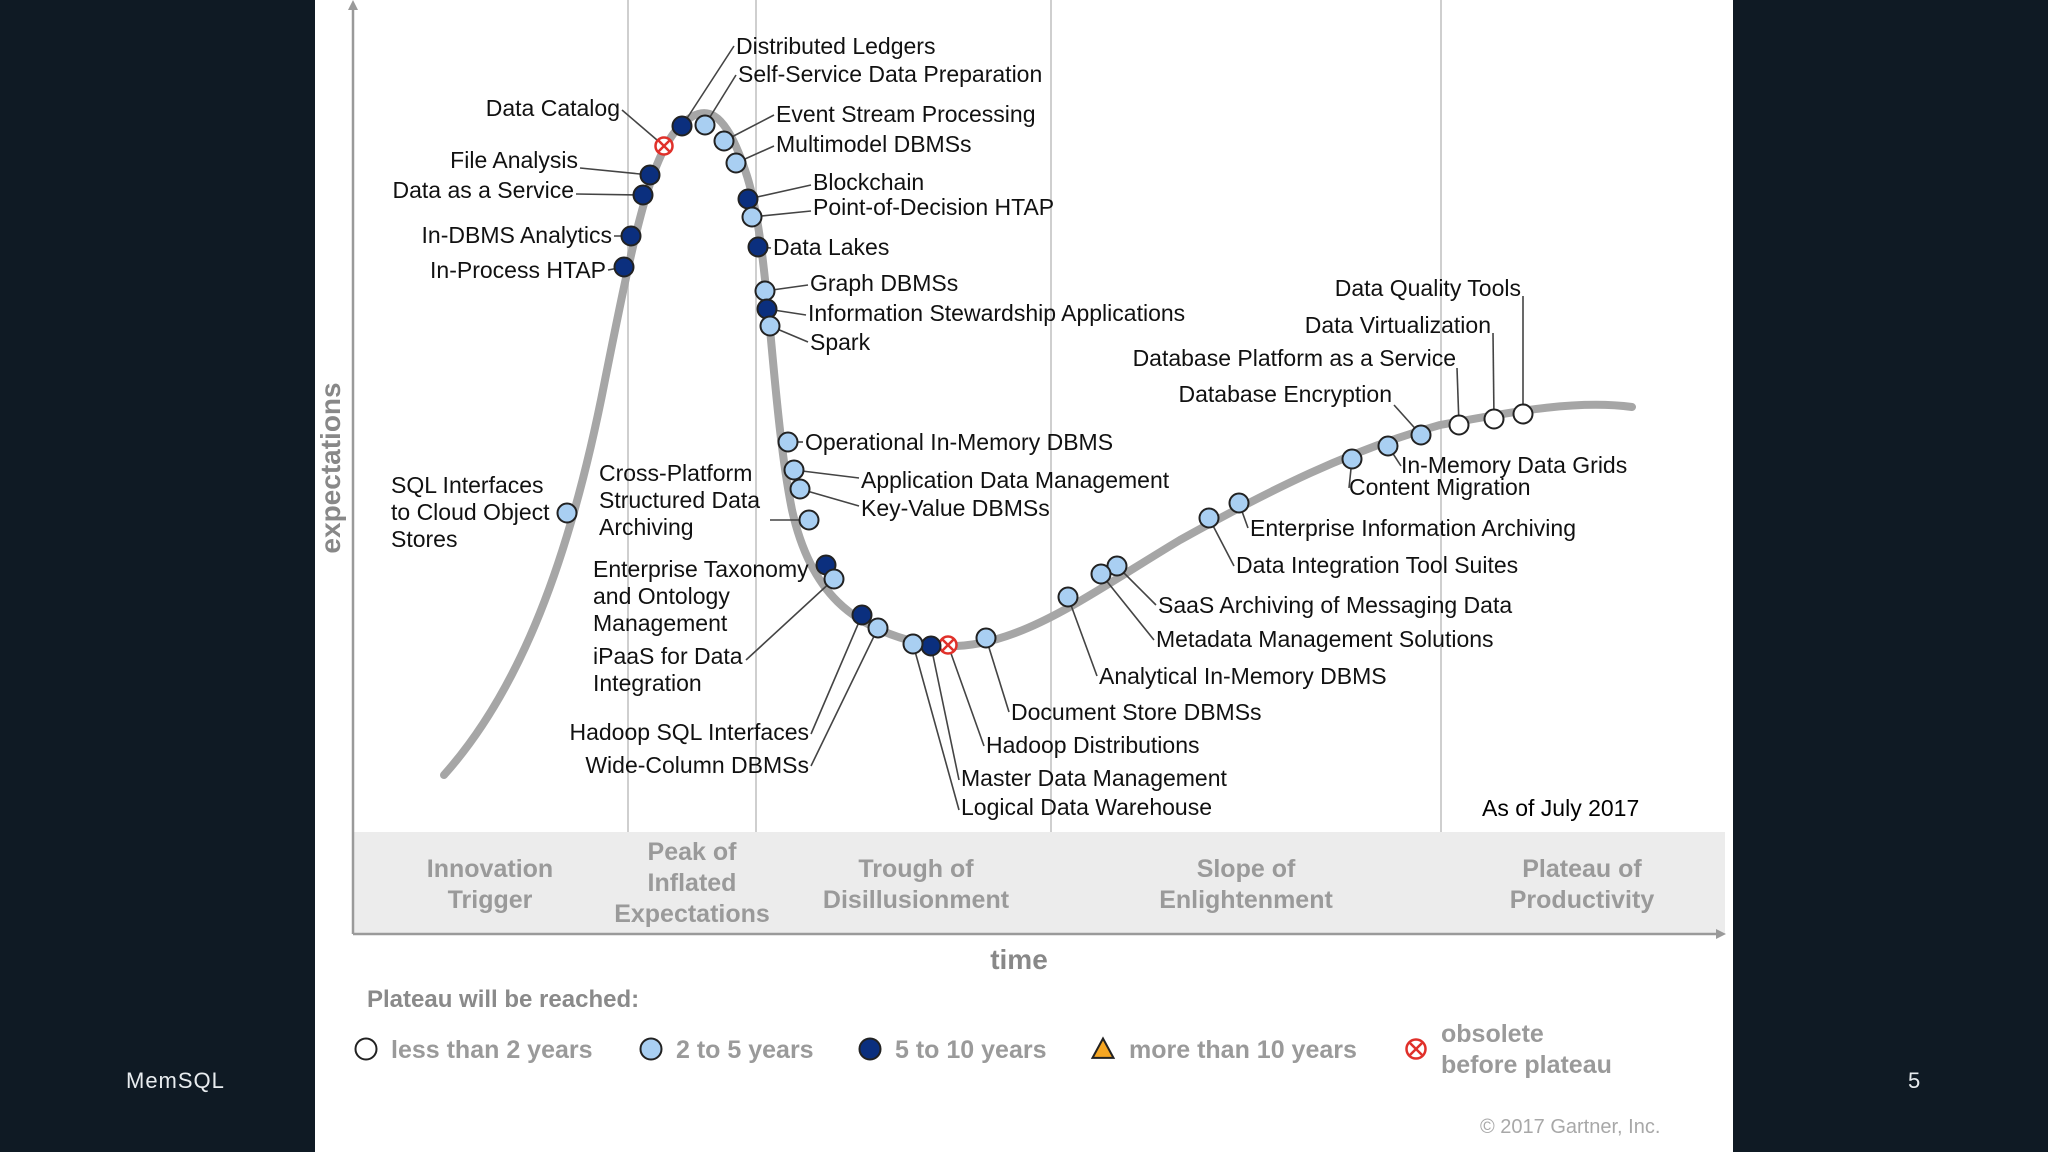 This screenshot has height=1152, width=2048. Describe the element at coordinates (1209, 518) in the screenshot. I see `marker-data-integration-tool-suites` at that location.